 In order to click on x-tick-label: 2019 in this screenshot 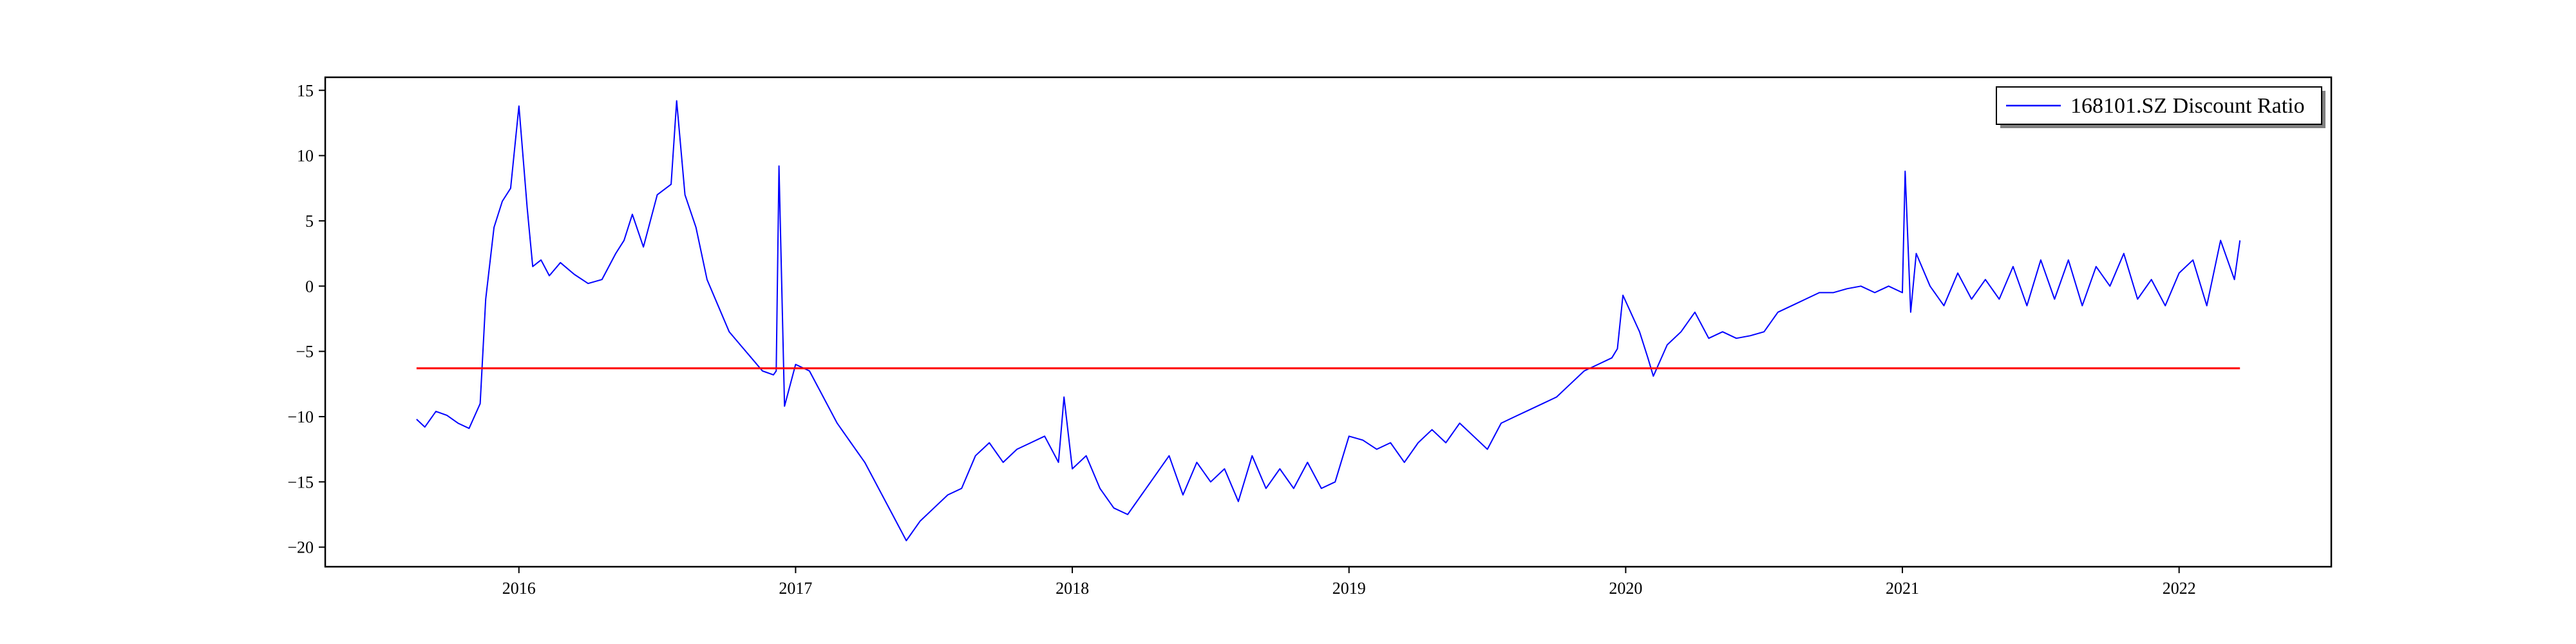, I will do `click(1349, 588)`.